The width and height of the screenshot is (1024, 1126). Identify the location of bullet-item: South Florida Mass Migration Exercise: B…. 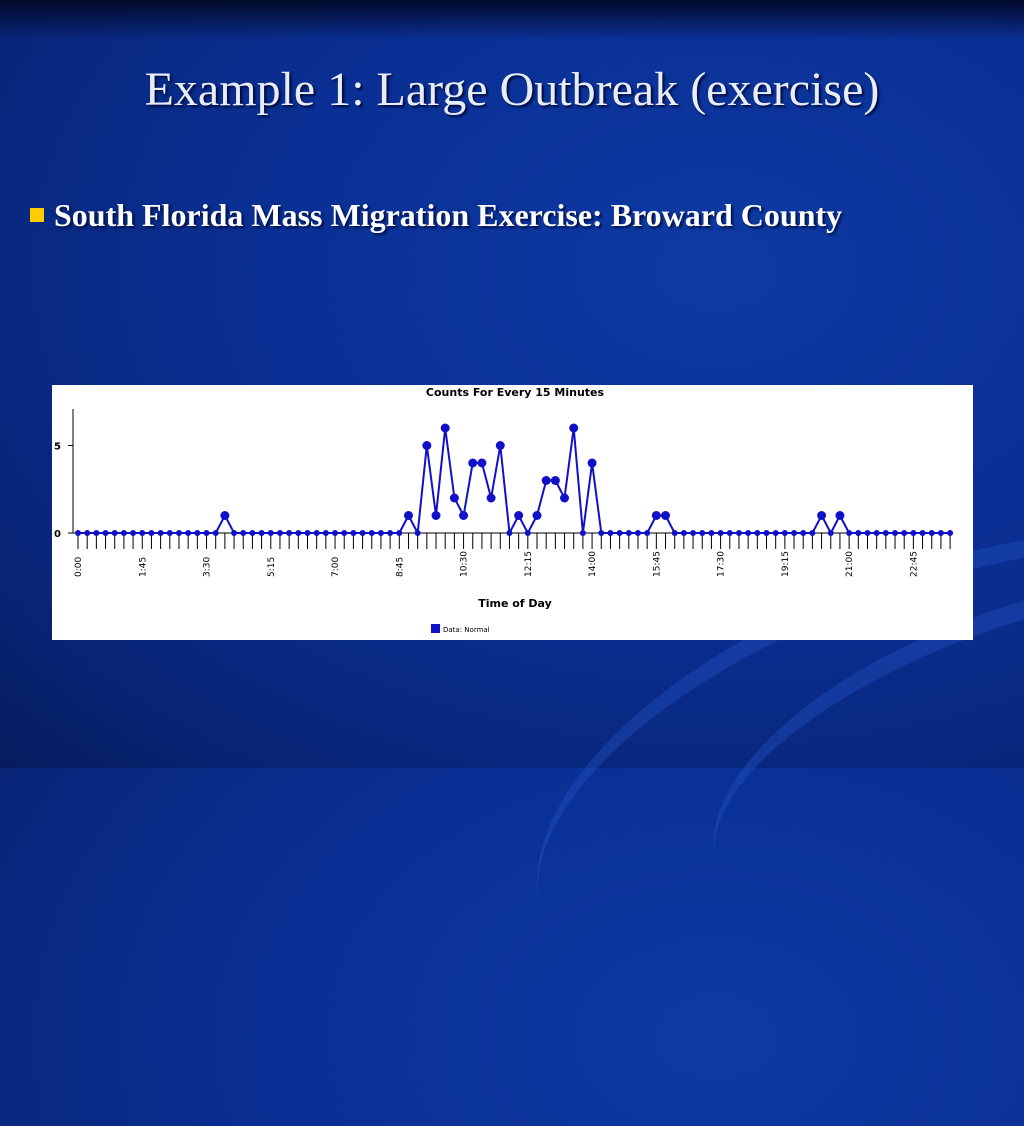
(470, 215).